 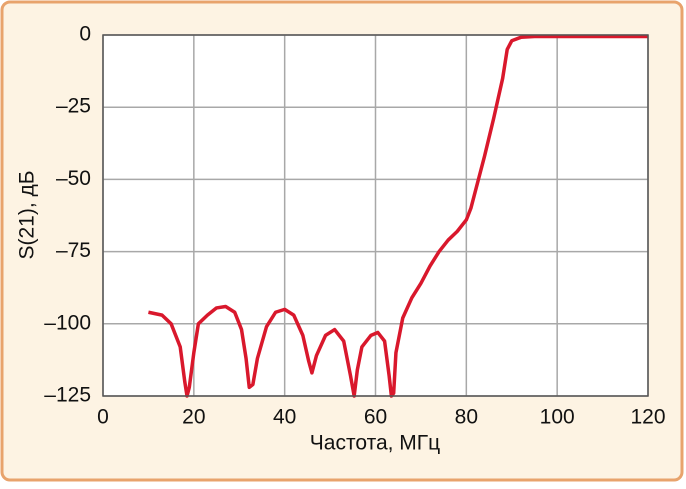 What do you see at coordinates (85, 34) in the screenshot?
I see `y-tick-label: 0` at bounding box center [85, 34].